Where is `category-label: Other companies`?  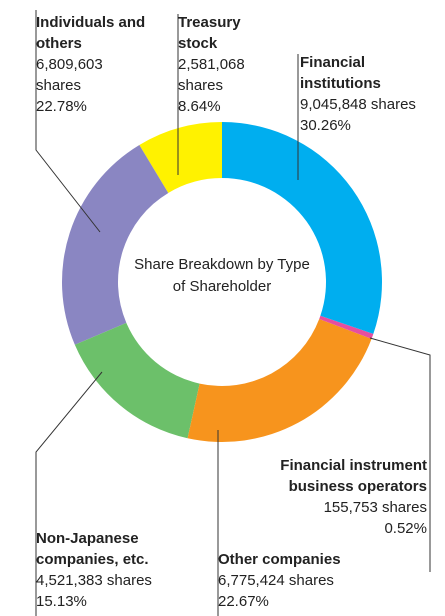 category-label: Other companies is located at coordinates (279, 559).